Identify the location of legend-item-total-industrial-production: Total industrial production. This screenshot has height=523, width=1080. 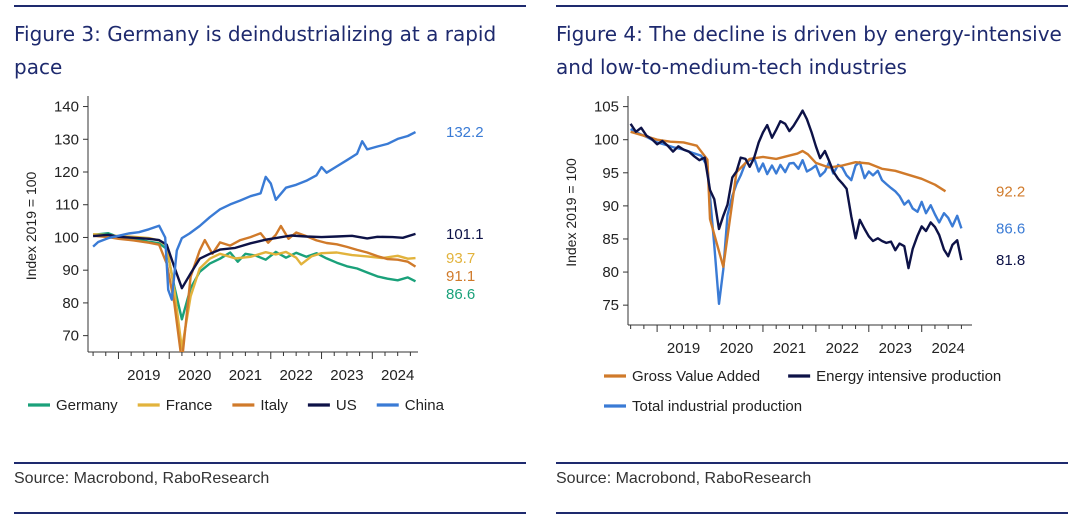
(703, 406).